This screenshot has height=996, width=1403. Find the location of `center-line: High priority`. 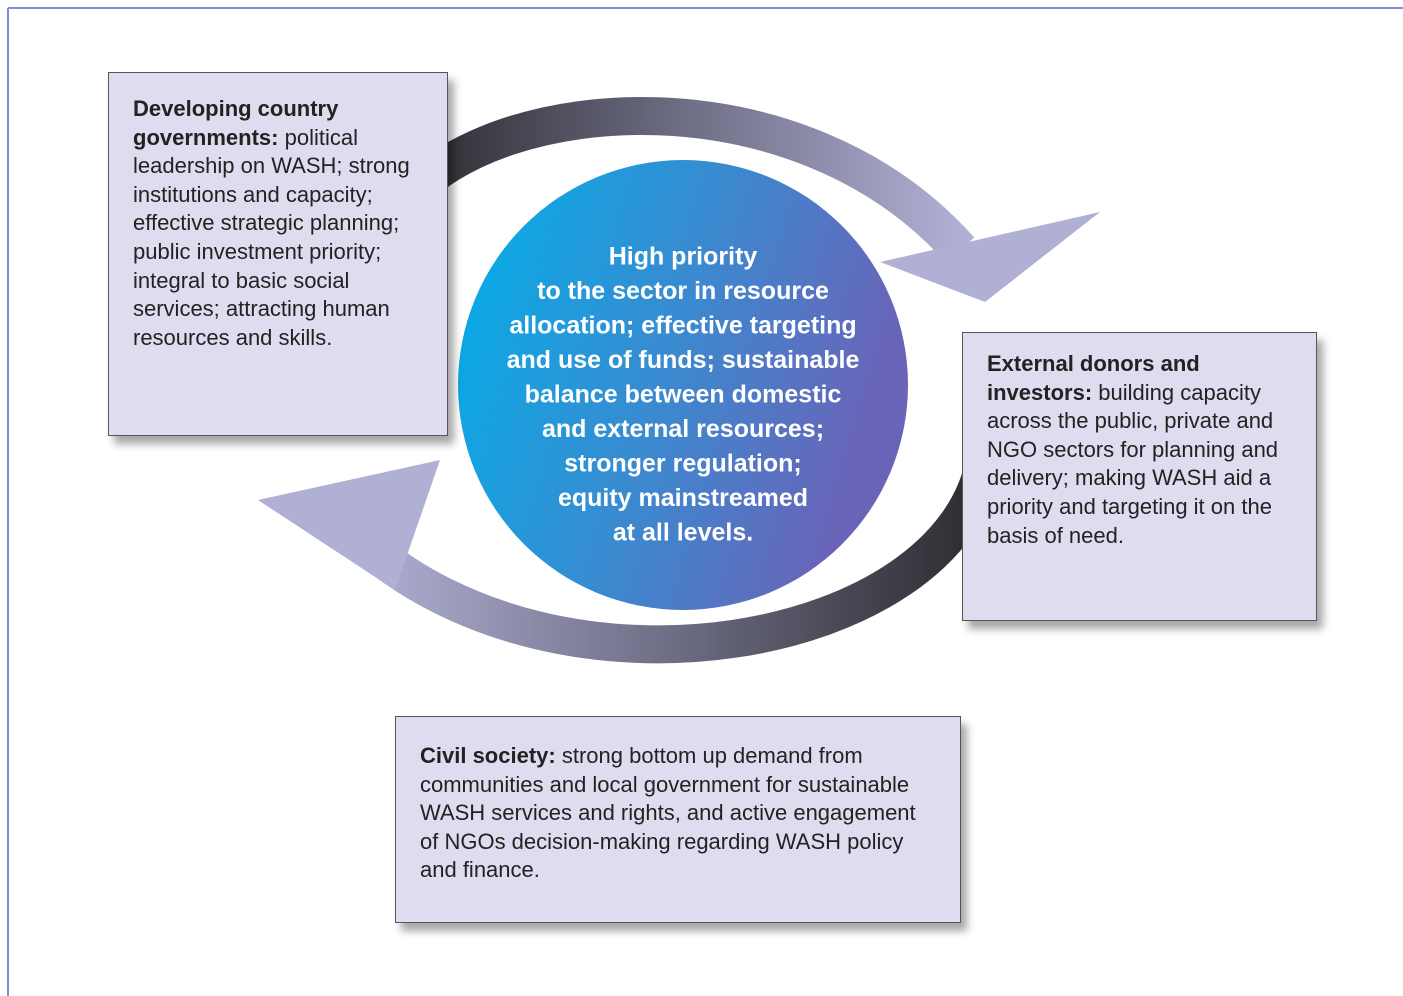

center-line: High priority is located at coordinates (683, 257).